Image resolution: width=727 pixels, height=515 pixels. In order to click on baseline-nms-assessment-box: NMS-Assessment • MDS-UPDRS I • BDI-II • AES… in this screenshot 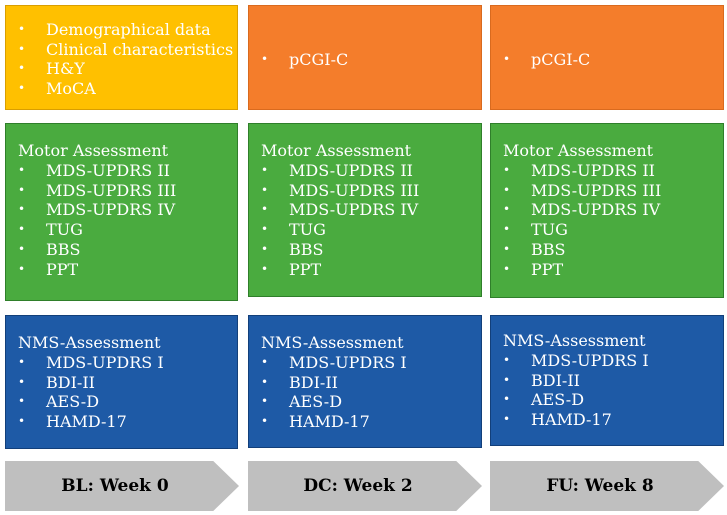, I will do `click(121, 382)`.